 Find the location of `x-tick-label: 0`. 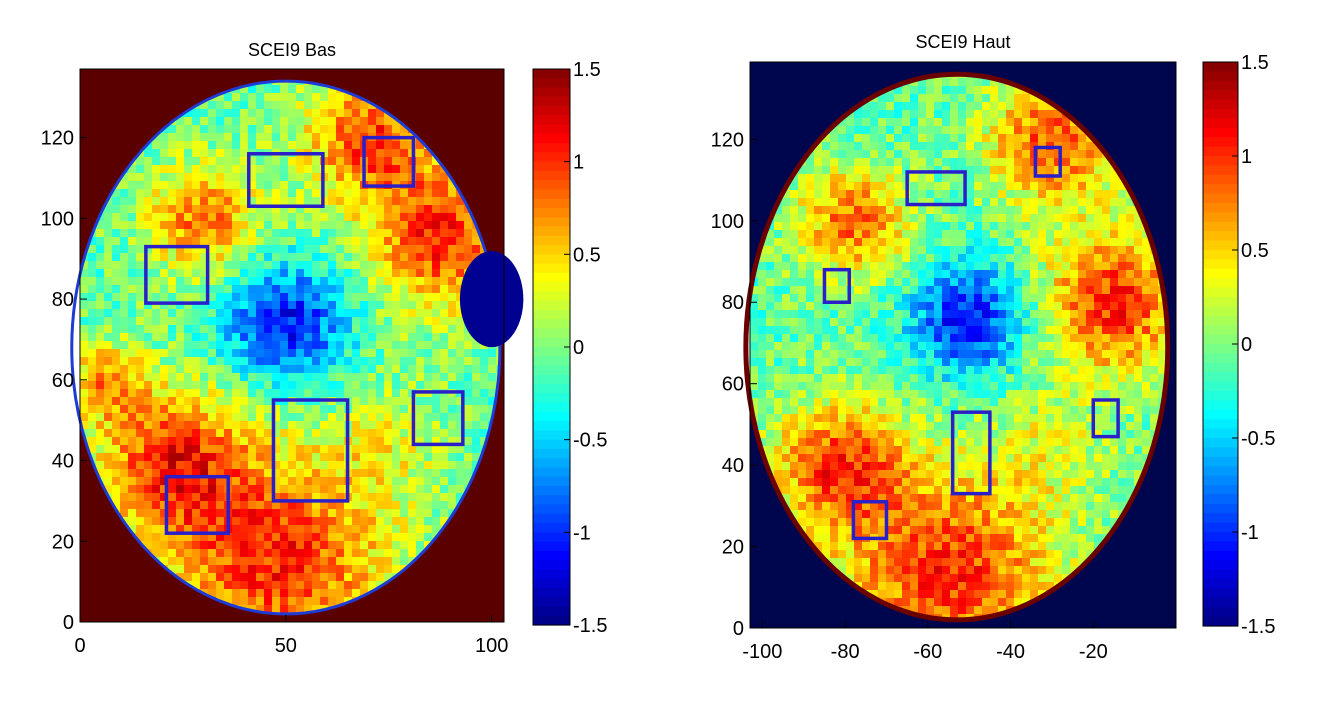

x-tick-label: 0 is located at coordinates (79, 646).